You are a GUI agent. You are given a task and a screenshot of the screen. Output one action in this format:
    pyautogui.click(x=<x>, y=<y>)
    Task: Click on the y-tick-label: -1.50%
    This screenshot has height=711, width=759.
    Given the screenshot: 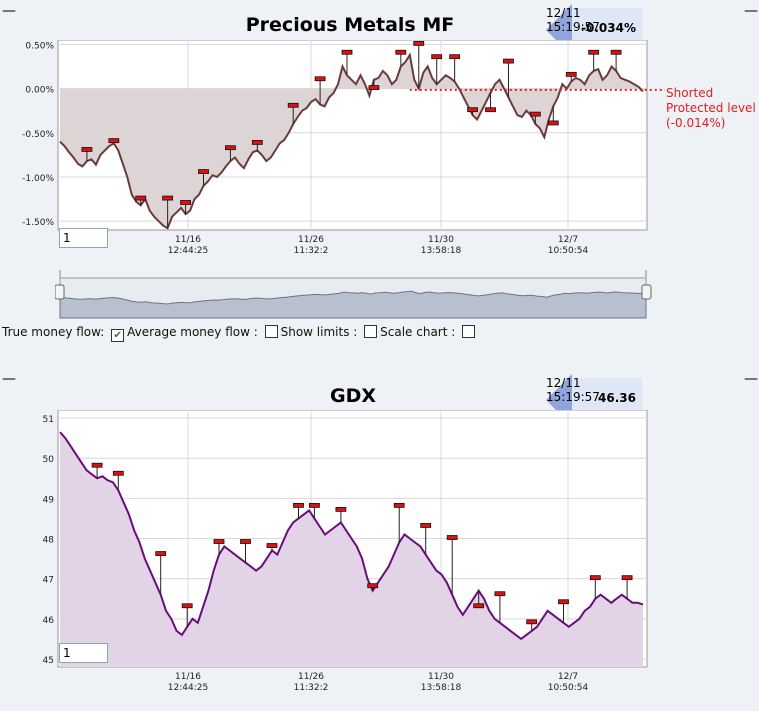 What is the action you would take?
    pyautogui.click(x=38, y=223)
    